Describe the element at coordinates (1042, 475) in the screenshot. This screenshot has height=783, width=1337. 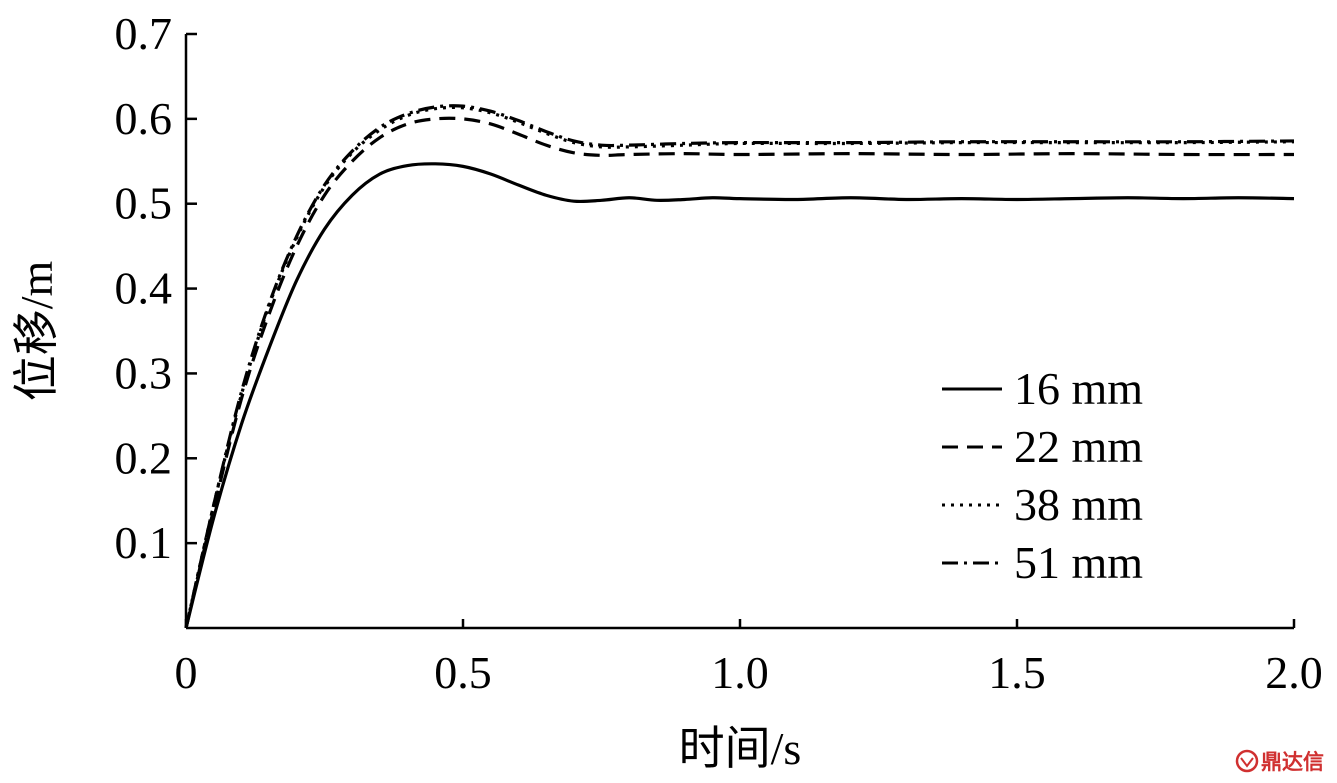
I see `legend: 16 mm 22 mm 38 mm 51 mm` at that location.